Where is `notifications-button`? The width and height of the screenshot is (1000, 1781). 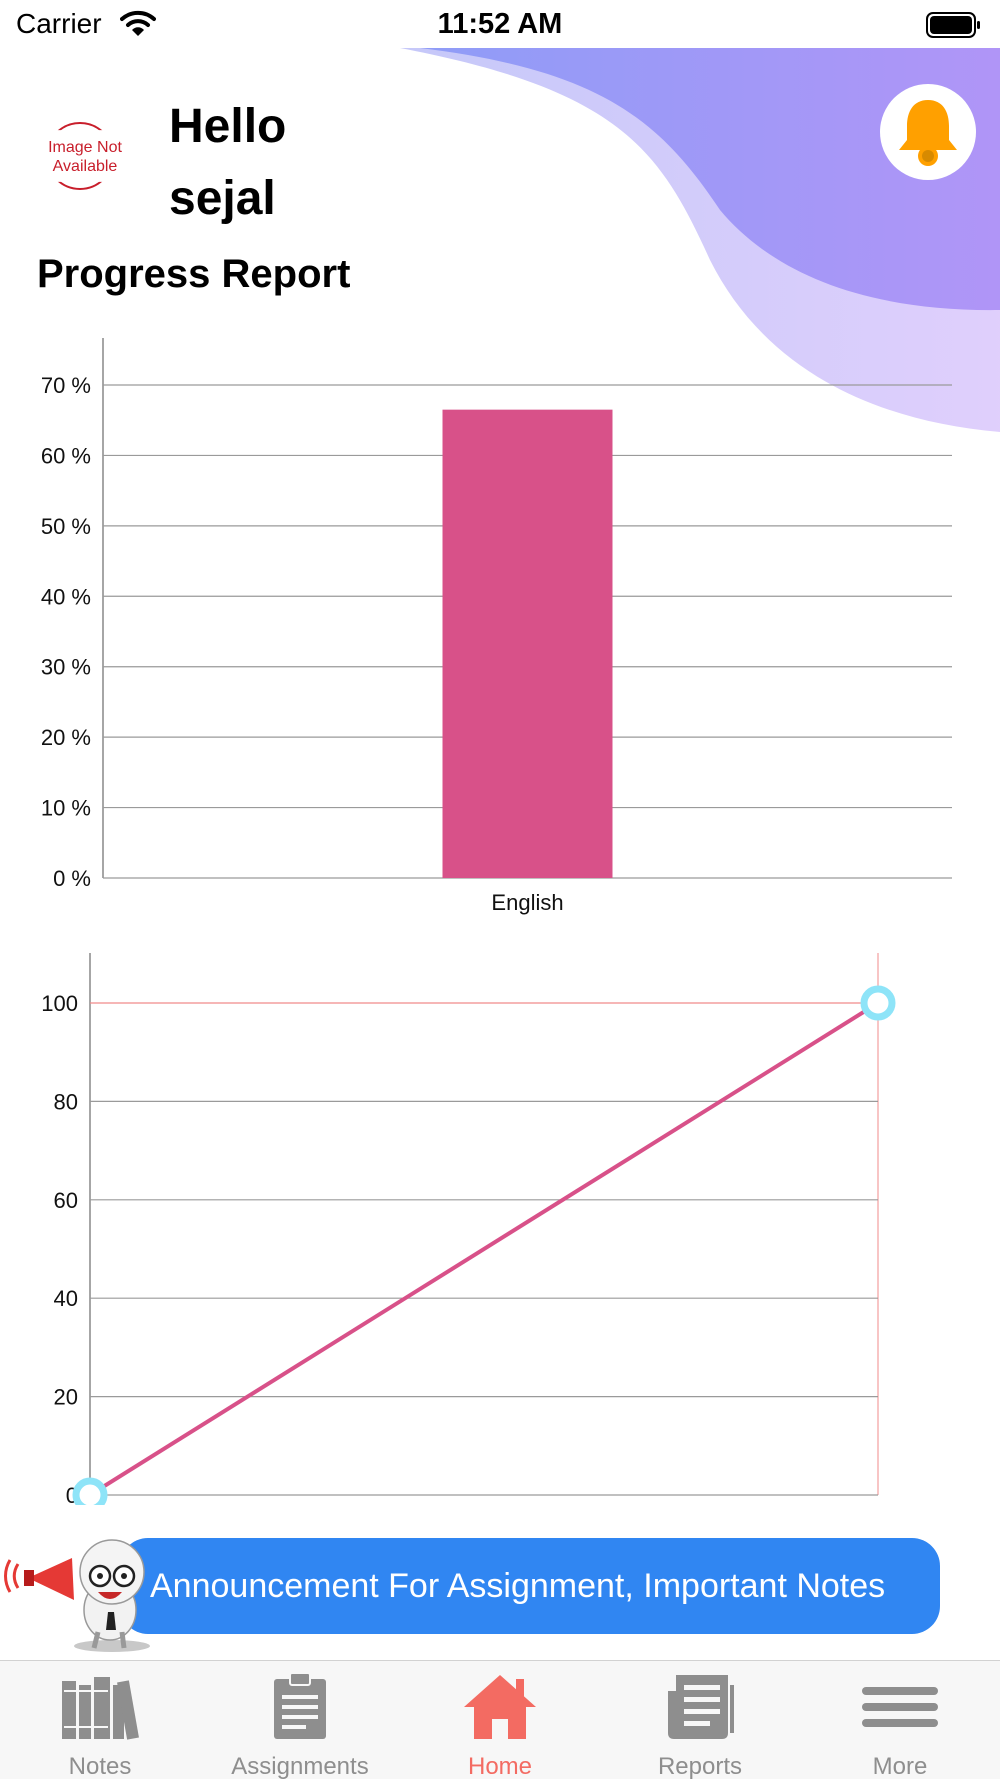
notifications-button is located at coordinates (928, 132).